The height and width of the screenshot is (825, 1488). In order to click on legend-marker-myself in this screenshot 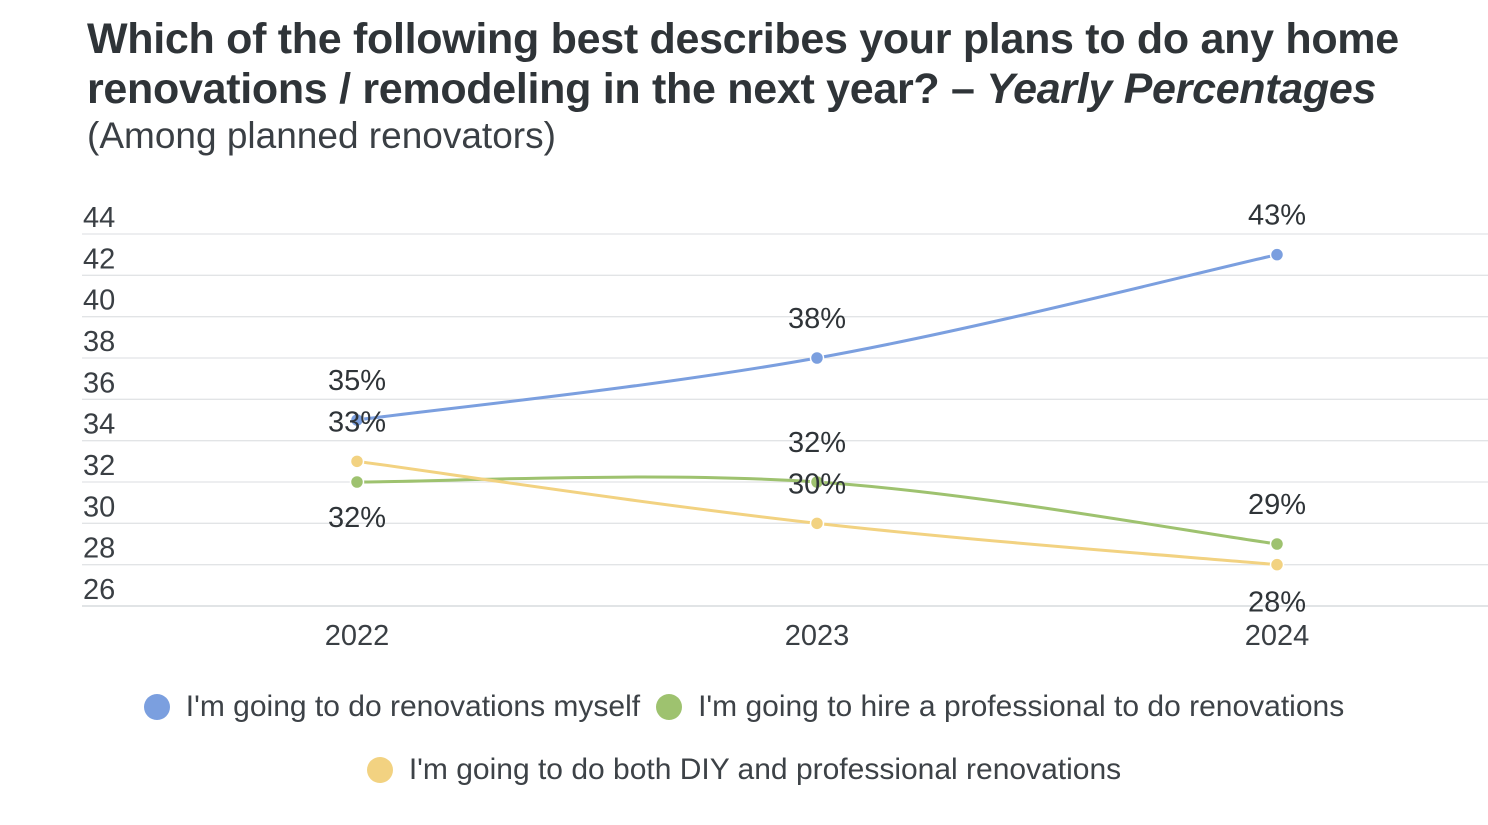, I will do `click(156, 707)`.